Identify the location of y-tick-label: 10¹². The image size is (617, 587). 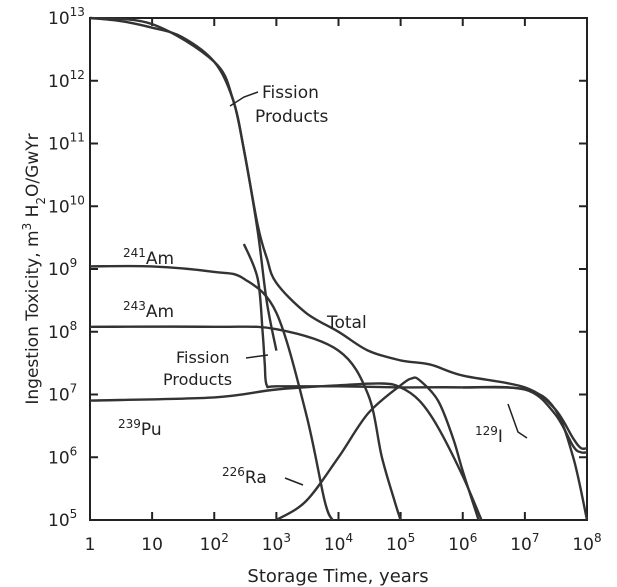
(66, 80).